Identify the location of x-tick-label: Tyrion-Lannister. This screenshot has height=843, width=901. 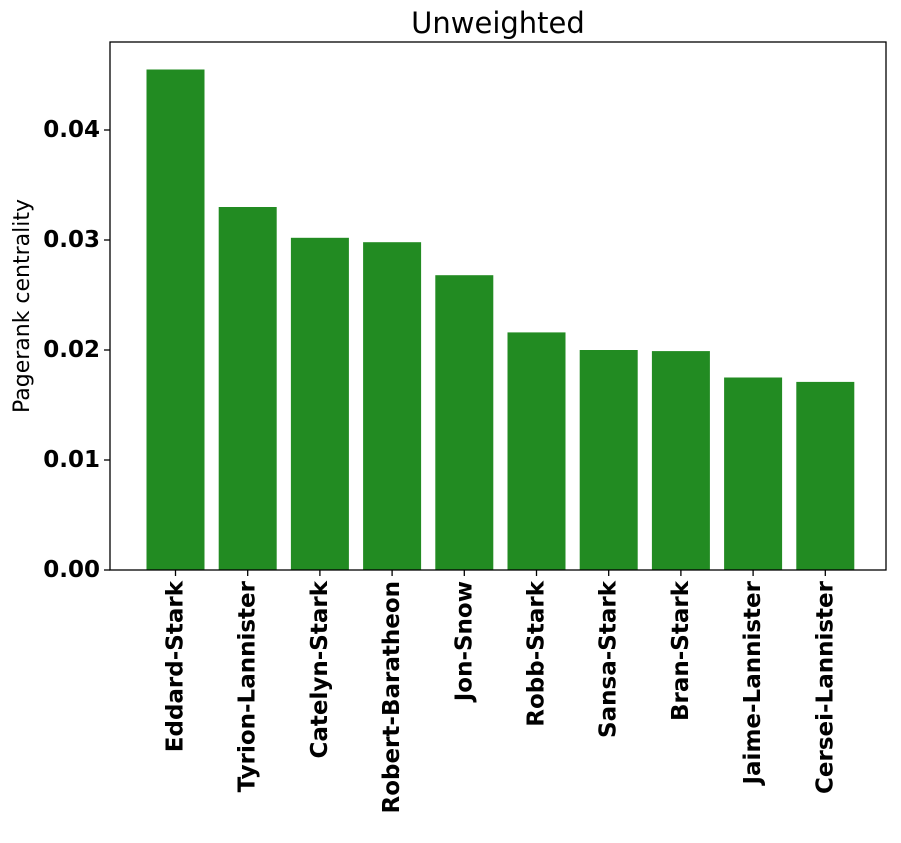
(248, 686).